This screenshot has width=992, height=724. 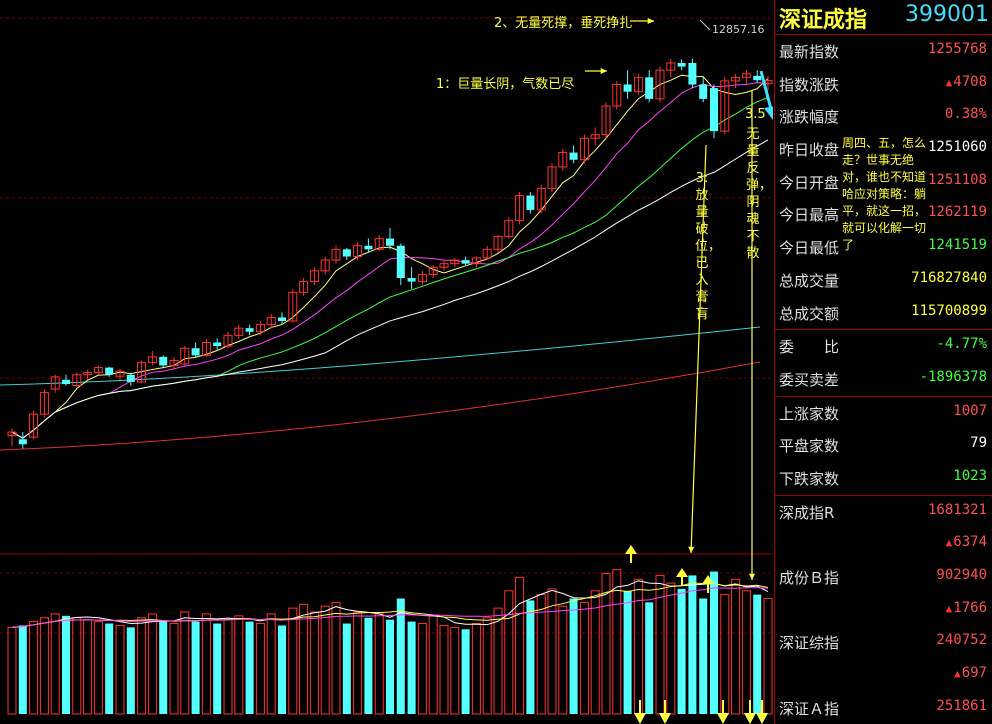 What do you see at coordinates (809, 313) in the screenshot?
I see `quote-label: 总成交额` at bounding box center [809, 313].